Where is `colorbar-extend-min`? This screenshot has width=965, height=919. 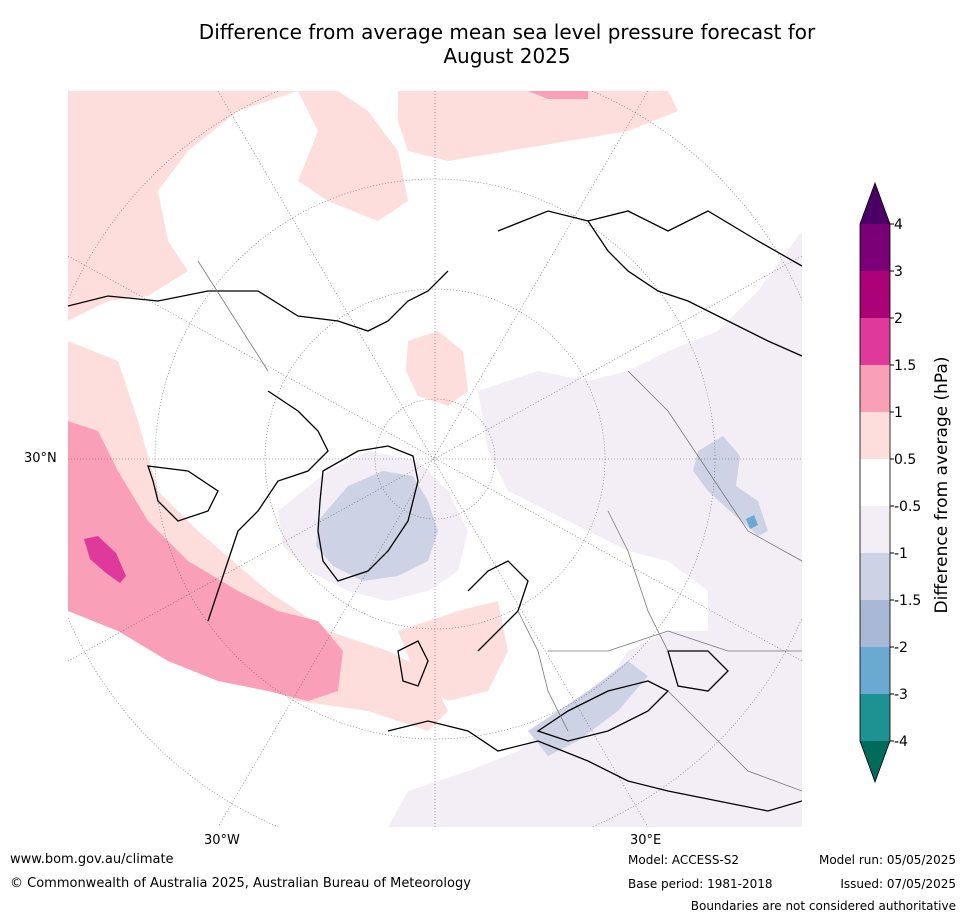 colorbar-extend-min is located at coordinates (875, 761).